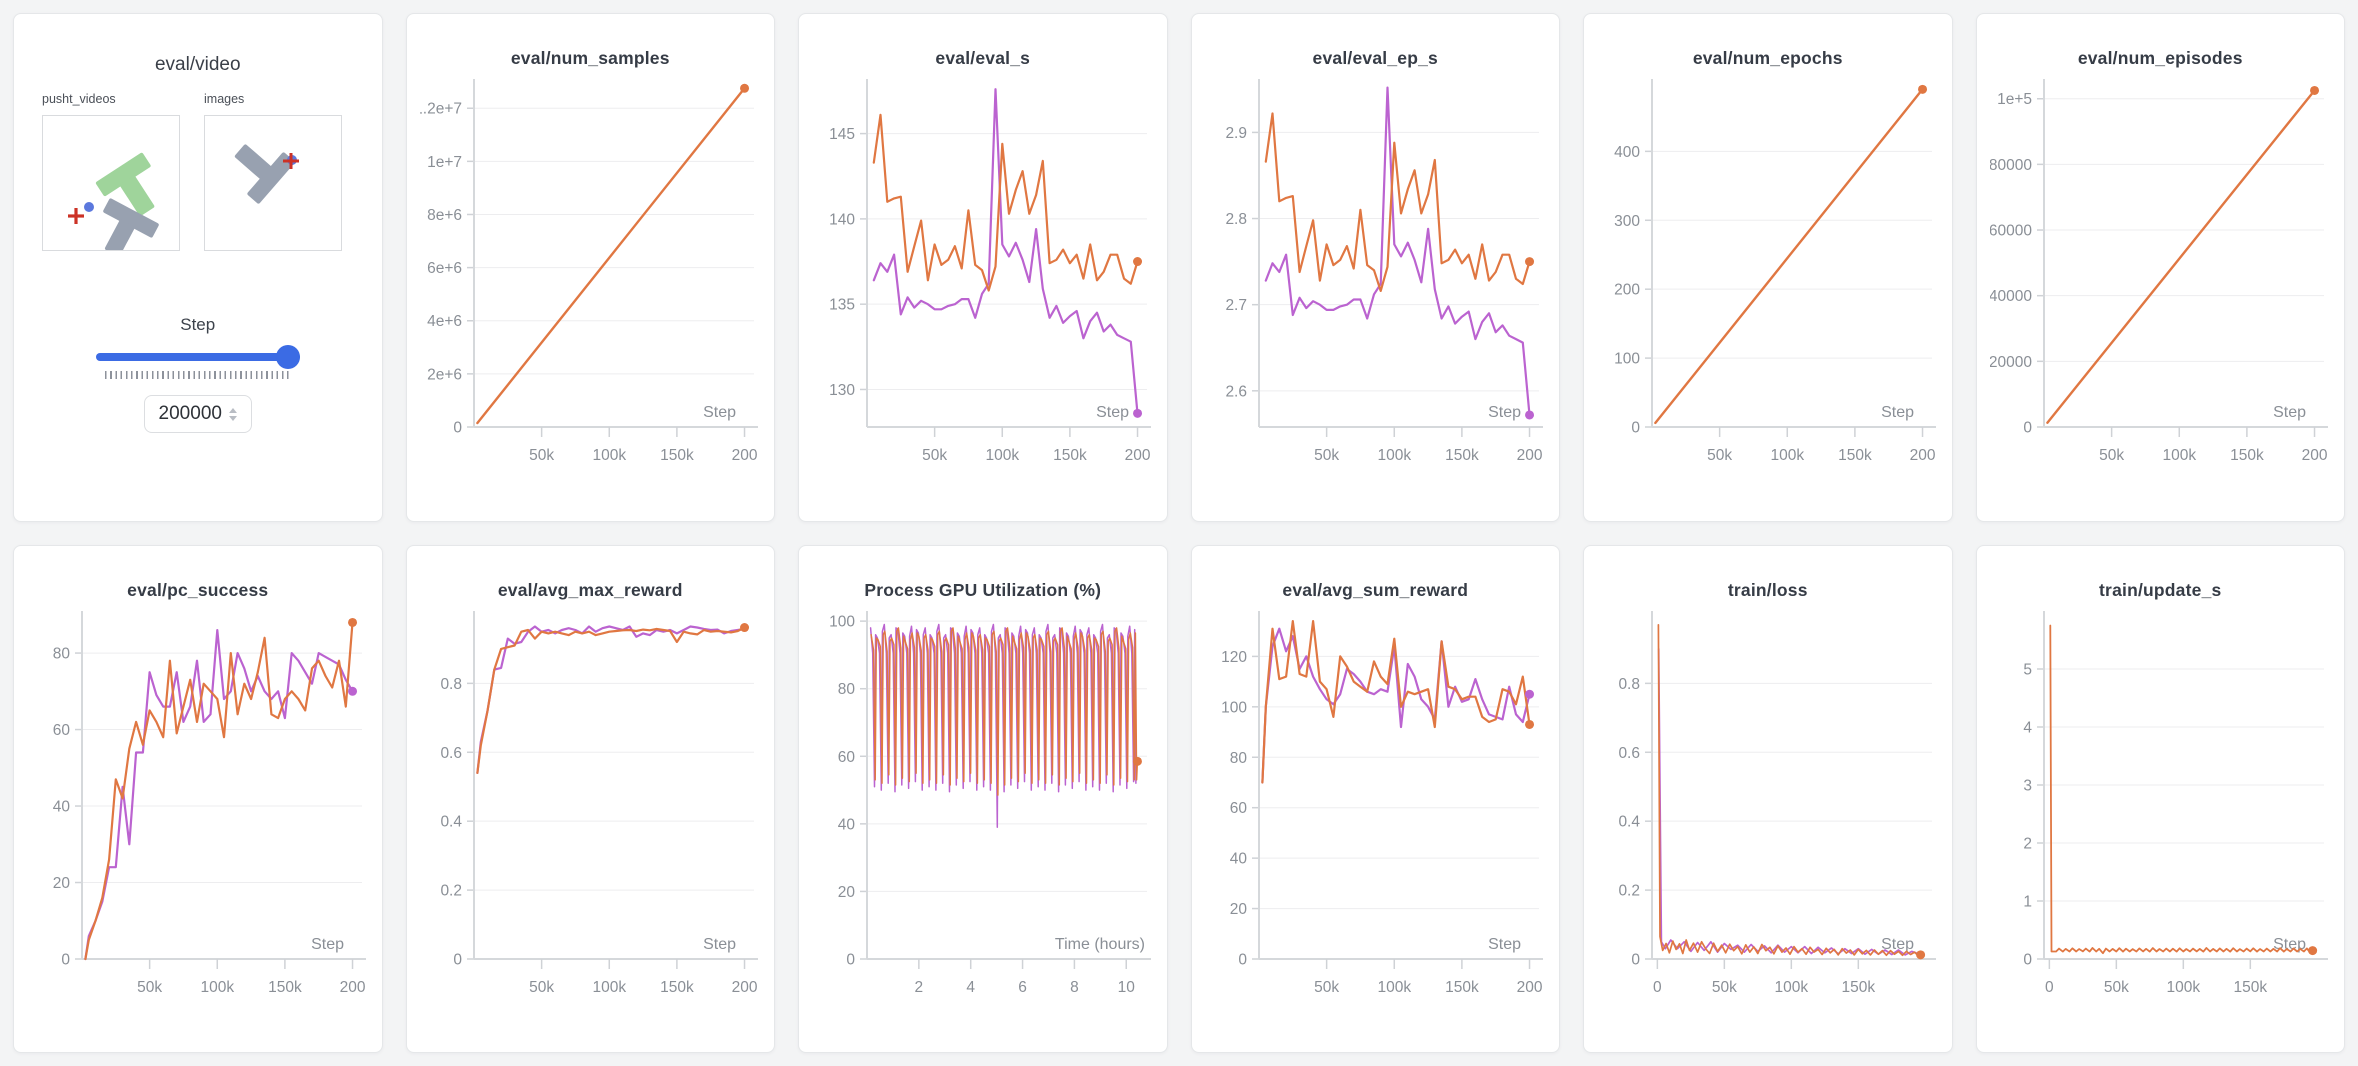 Image resolution: width=2358 pixels, height=1066 pixels. Describe the element at coordinates (62, 883) in the screenshot. I see `y-tick-label: 20` at that location.